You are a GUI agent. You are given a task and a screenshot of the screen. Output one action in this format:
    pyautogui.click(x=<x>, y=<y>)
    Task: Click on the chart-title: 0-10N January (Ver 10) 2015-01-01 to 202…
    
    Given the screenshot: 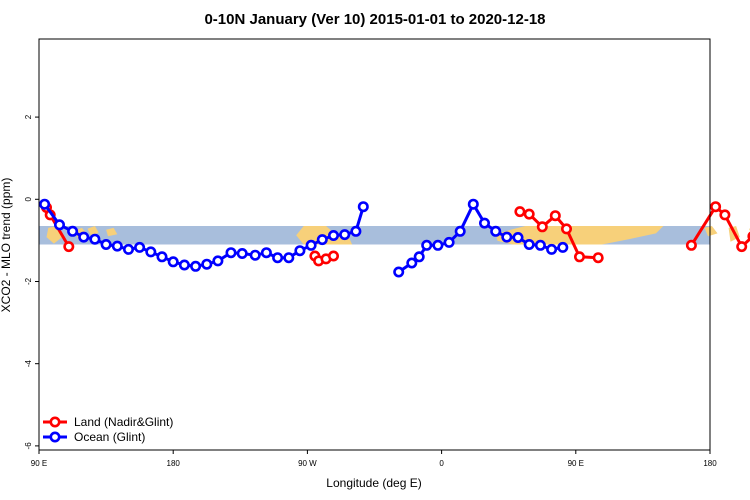 What is the action you would take?
    pyautogui.click(x=374, y=19)
    